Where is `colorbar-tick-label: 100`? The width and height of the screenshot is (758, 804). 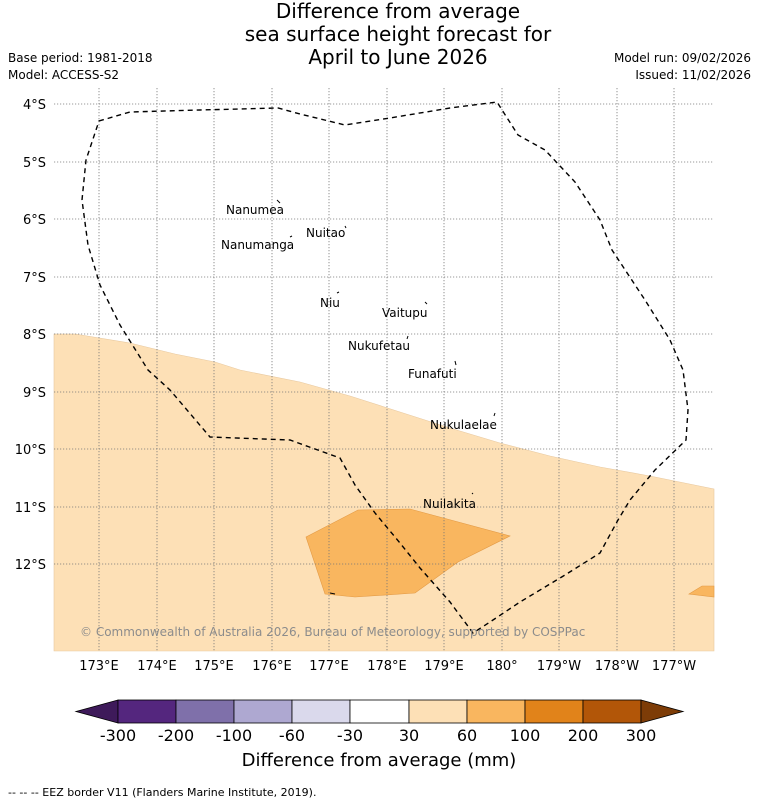
colorbar-tick-label: 100 is located at coordinates (525, 735).